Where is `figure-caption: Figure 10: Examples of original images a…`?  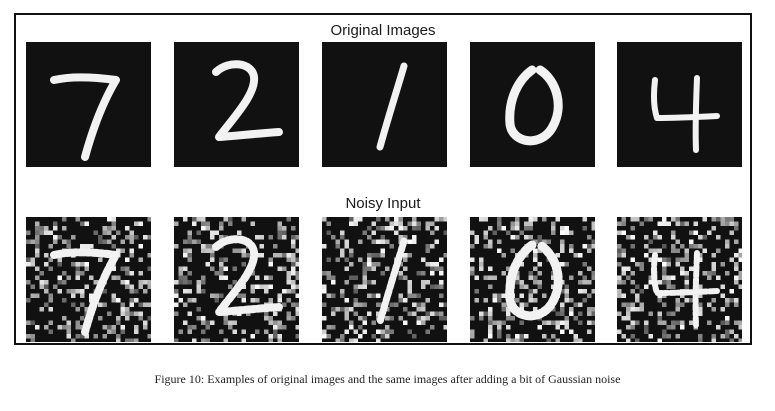
figure-caption: Figure 10: Examples of original images a… is located at coordinates (387, 379).